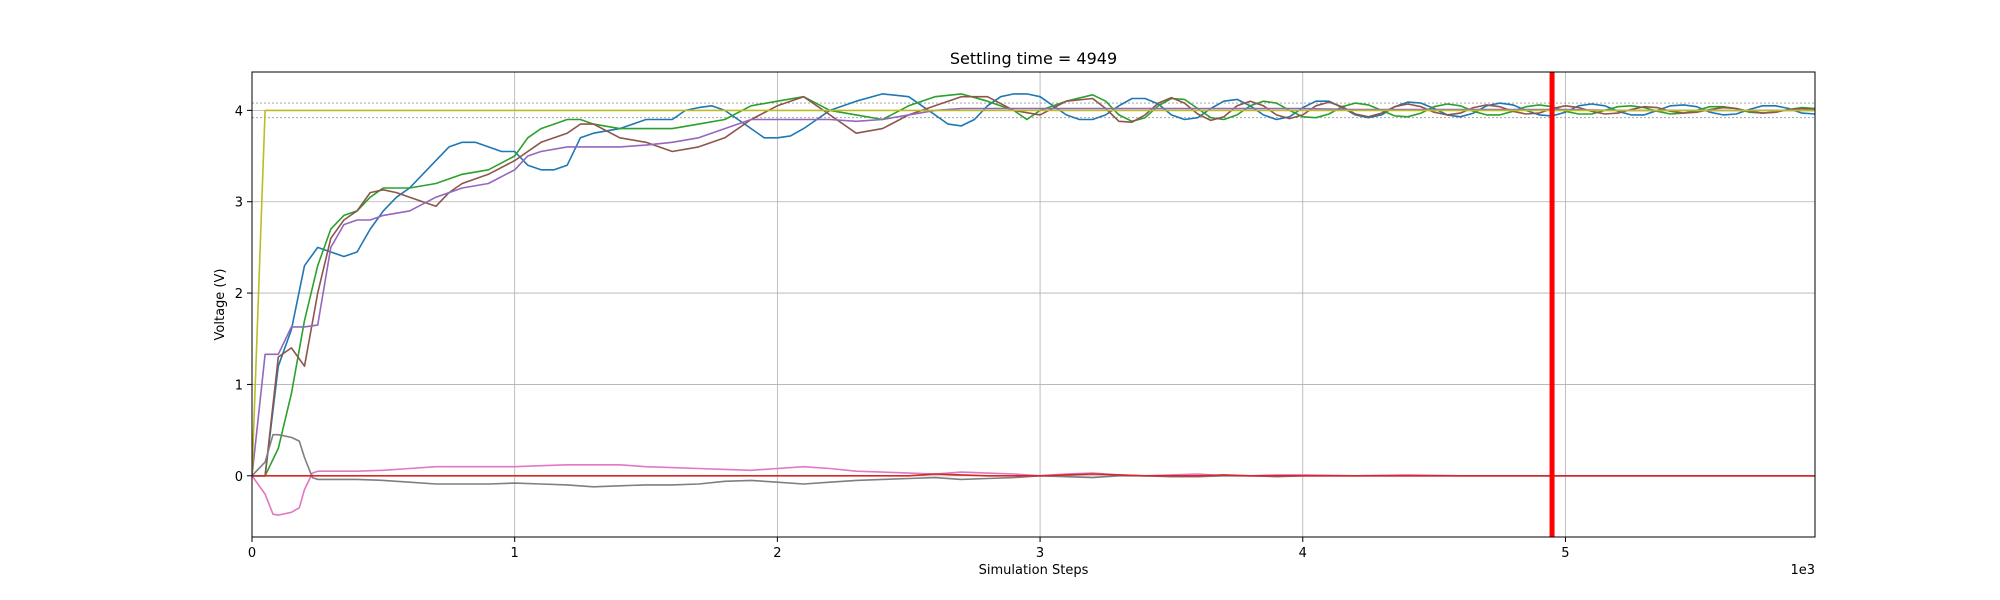 The height and width of the screenshot is (600, 2000). What do you see at coordinates (1033, 110) in the screenshot?
I see `tolerance-band` at bounding box center [1033, 110].